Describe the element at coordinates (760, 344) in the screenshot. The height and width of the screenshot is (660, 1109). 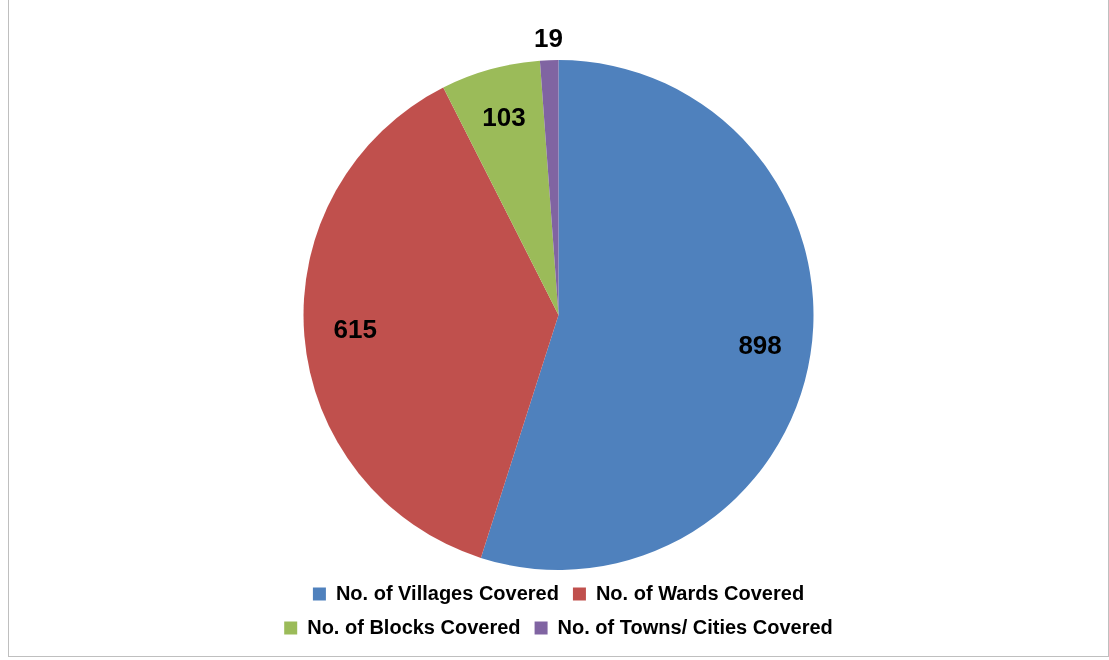
I see `data-label: 898` at that location.